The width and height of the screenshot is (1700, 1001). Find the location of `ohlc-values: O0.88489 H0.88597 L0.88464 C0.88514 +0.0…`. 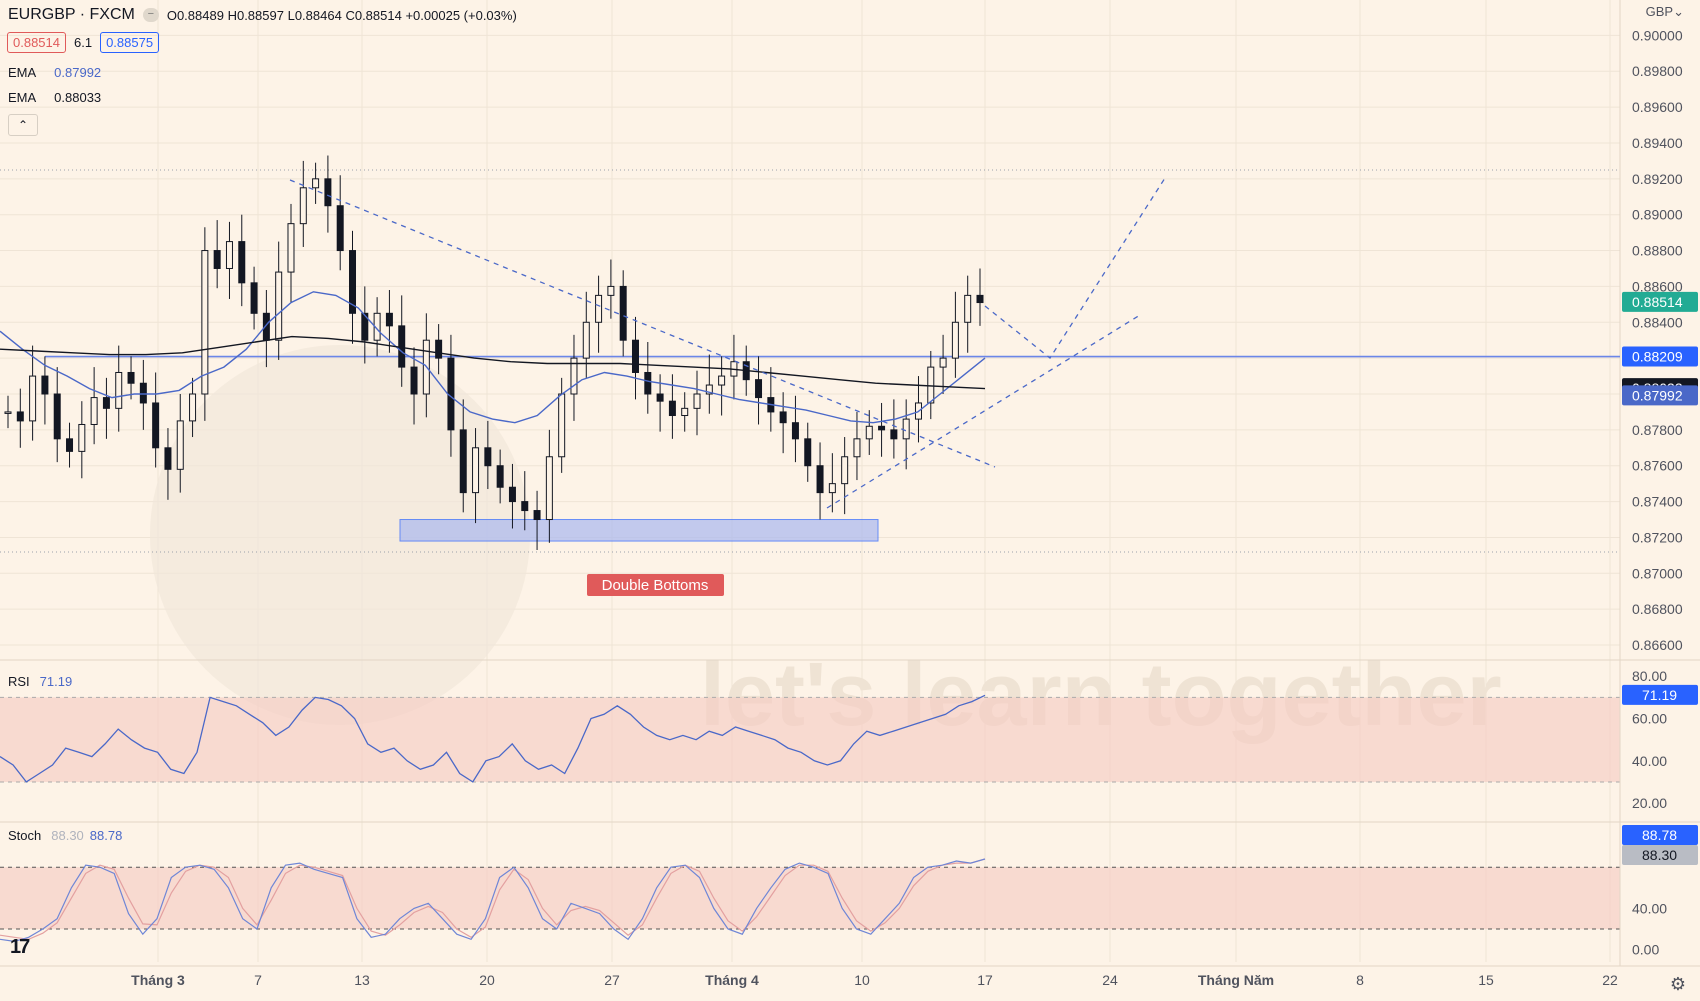

ohlc-values: O0.88489 H0.88597 L0.88464 C0.88514 +0.0… is located at coordinates (341, 15).